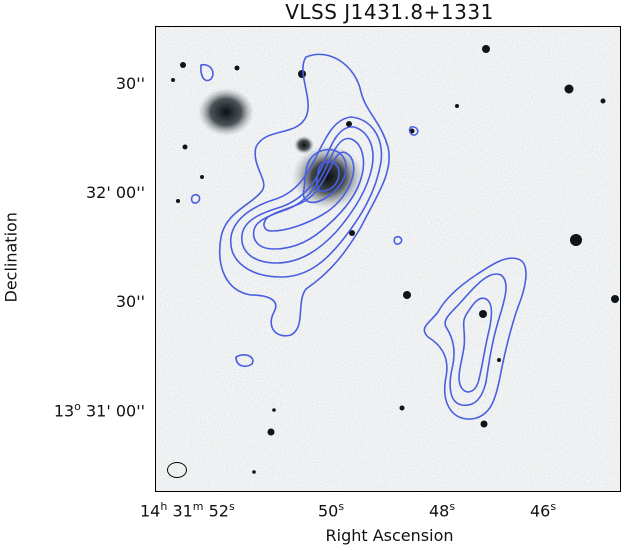 Image resolution: width=624 pixels, height=551 pixels. What do you see at coordinates (130, 301) in the screenshot?
I see `y-tick-label-3: 30''` at bounding box center [130, 301].